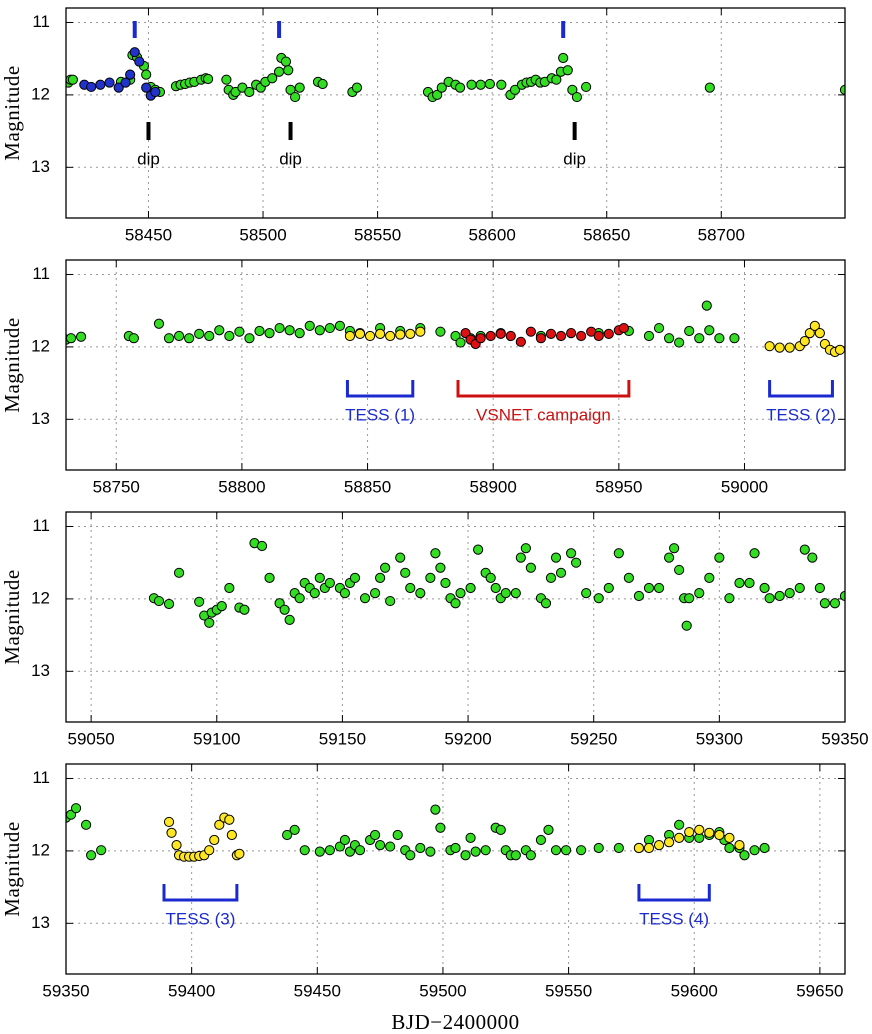  What do you see at coordinates (380, 414) in the screenshot?
I see `bracket-label: TESS (1)` at bounding box center [380, 414].